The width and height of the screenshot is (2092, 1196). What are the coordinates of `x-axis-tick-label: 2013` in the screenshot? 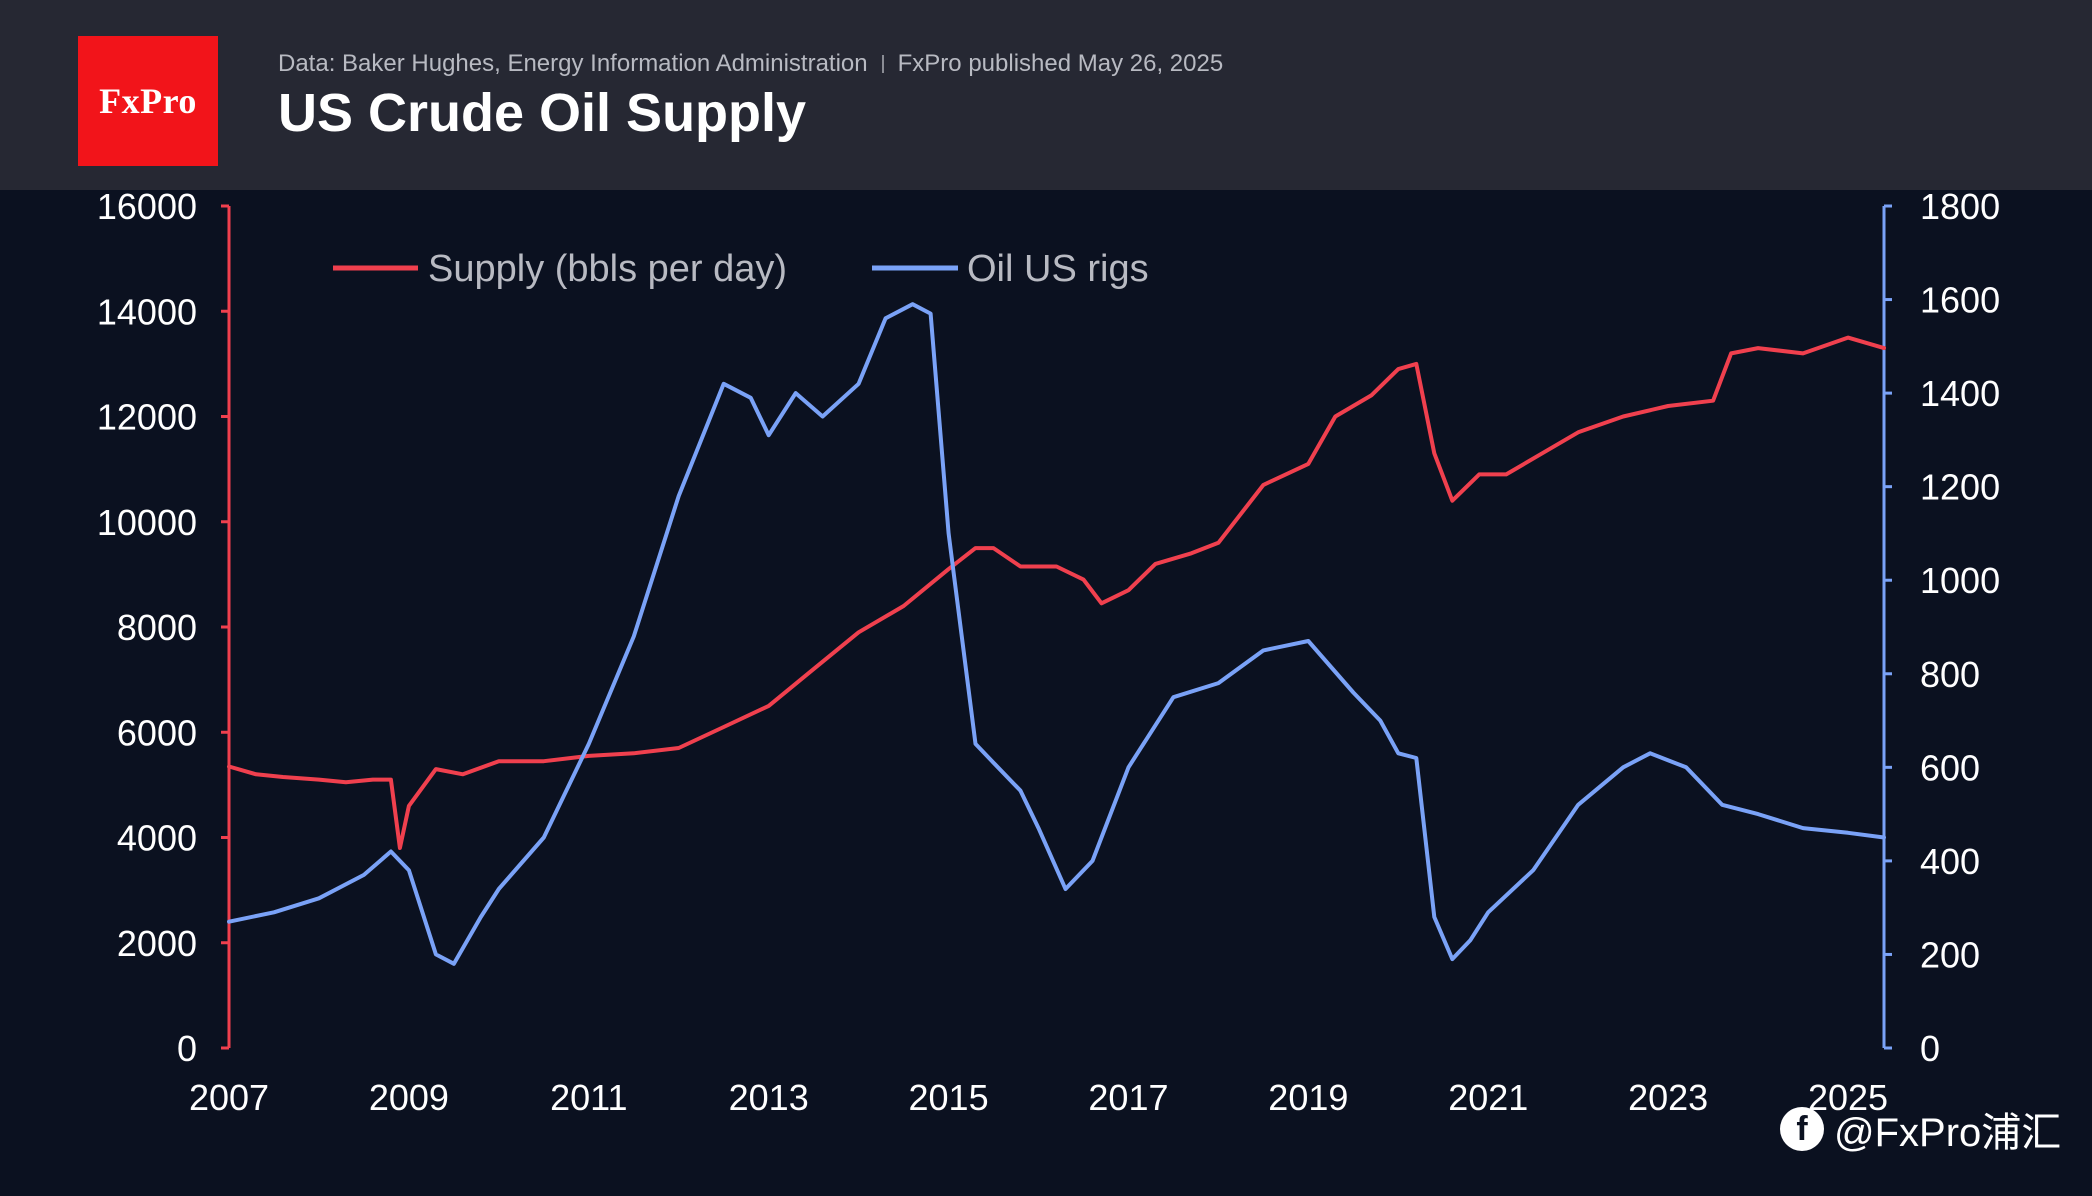 It's located at (769, 1097).